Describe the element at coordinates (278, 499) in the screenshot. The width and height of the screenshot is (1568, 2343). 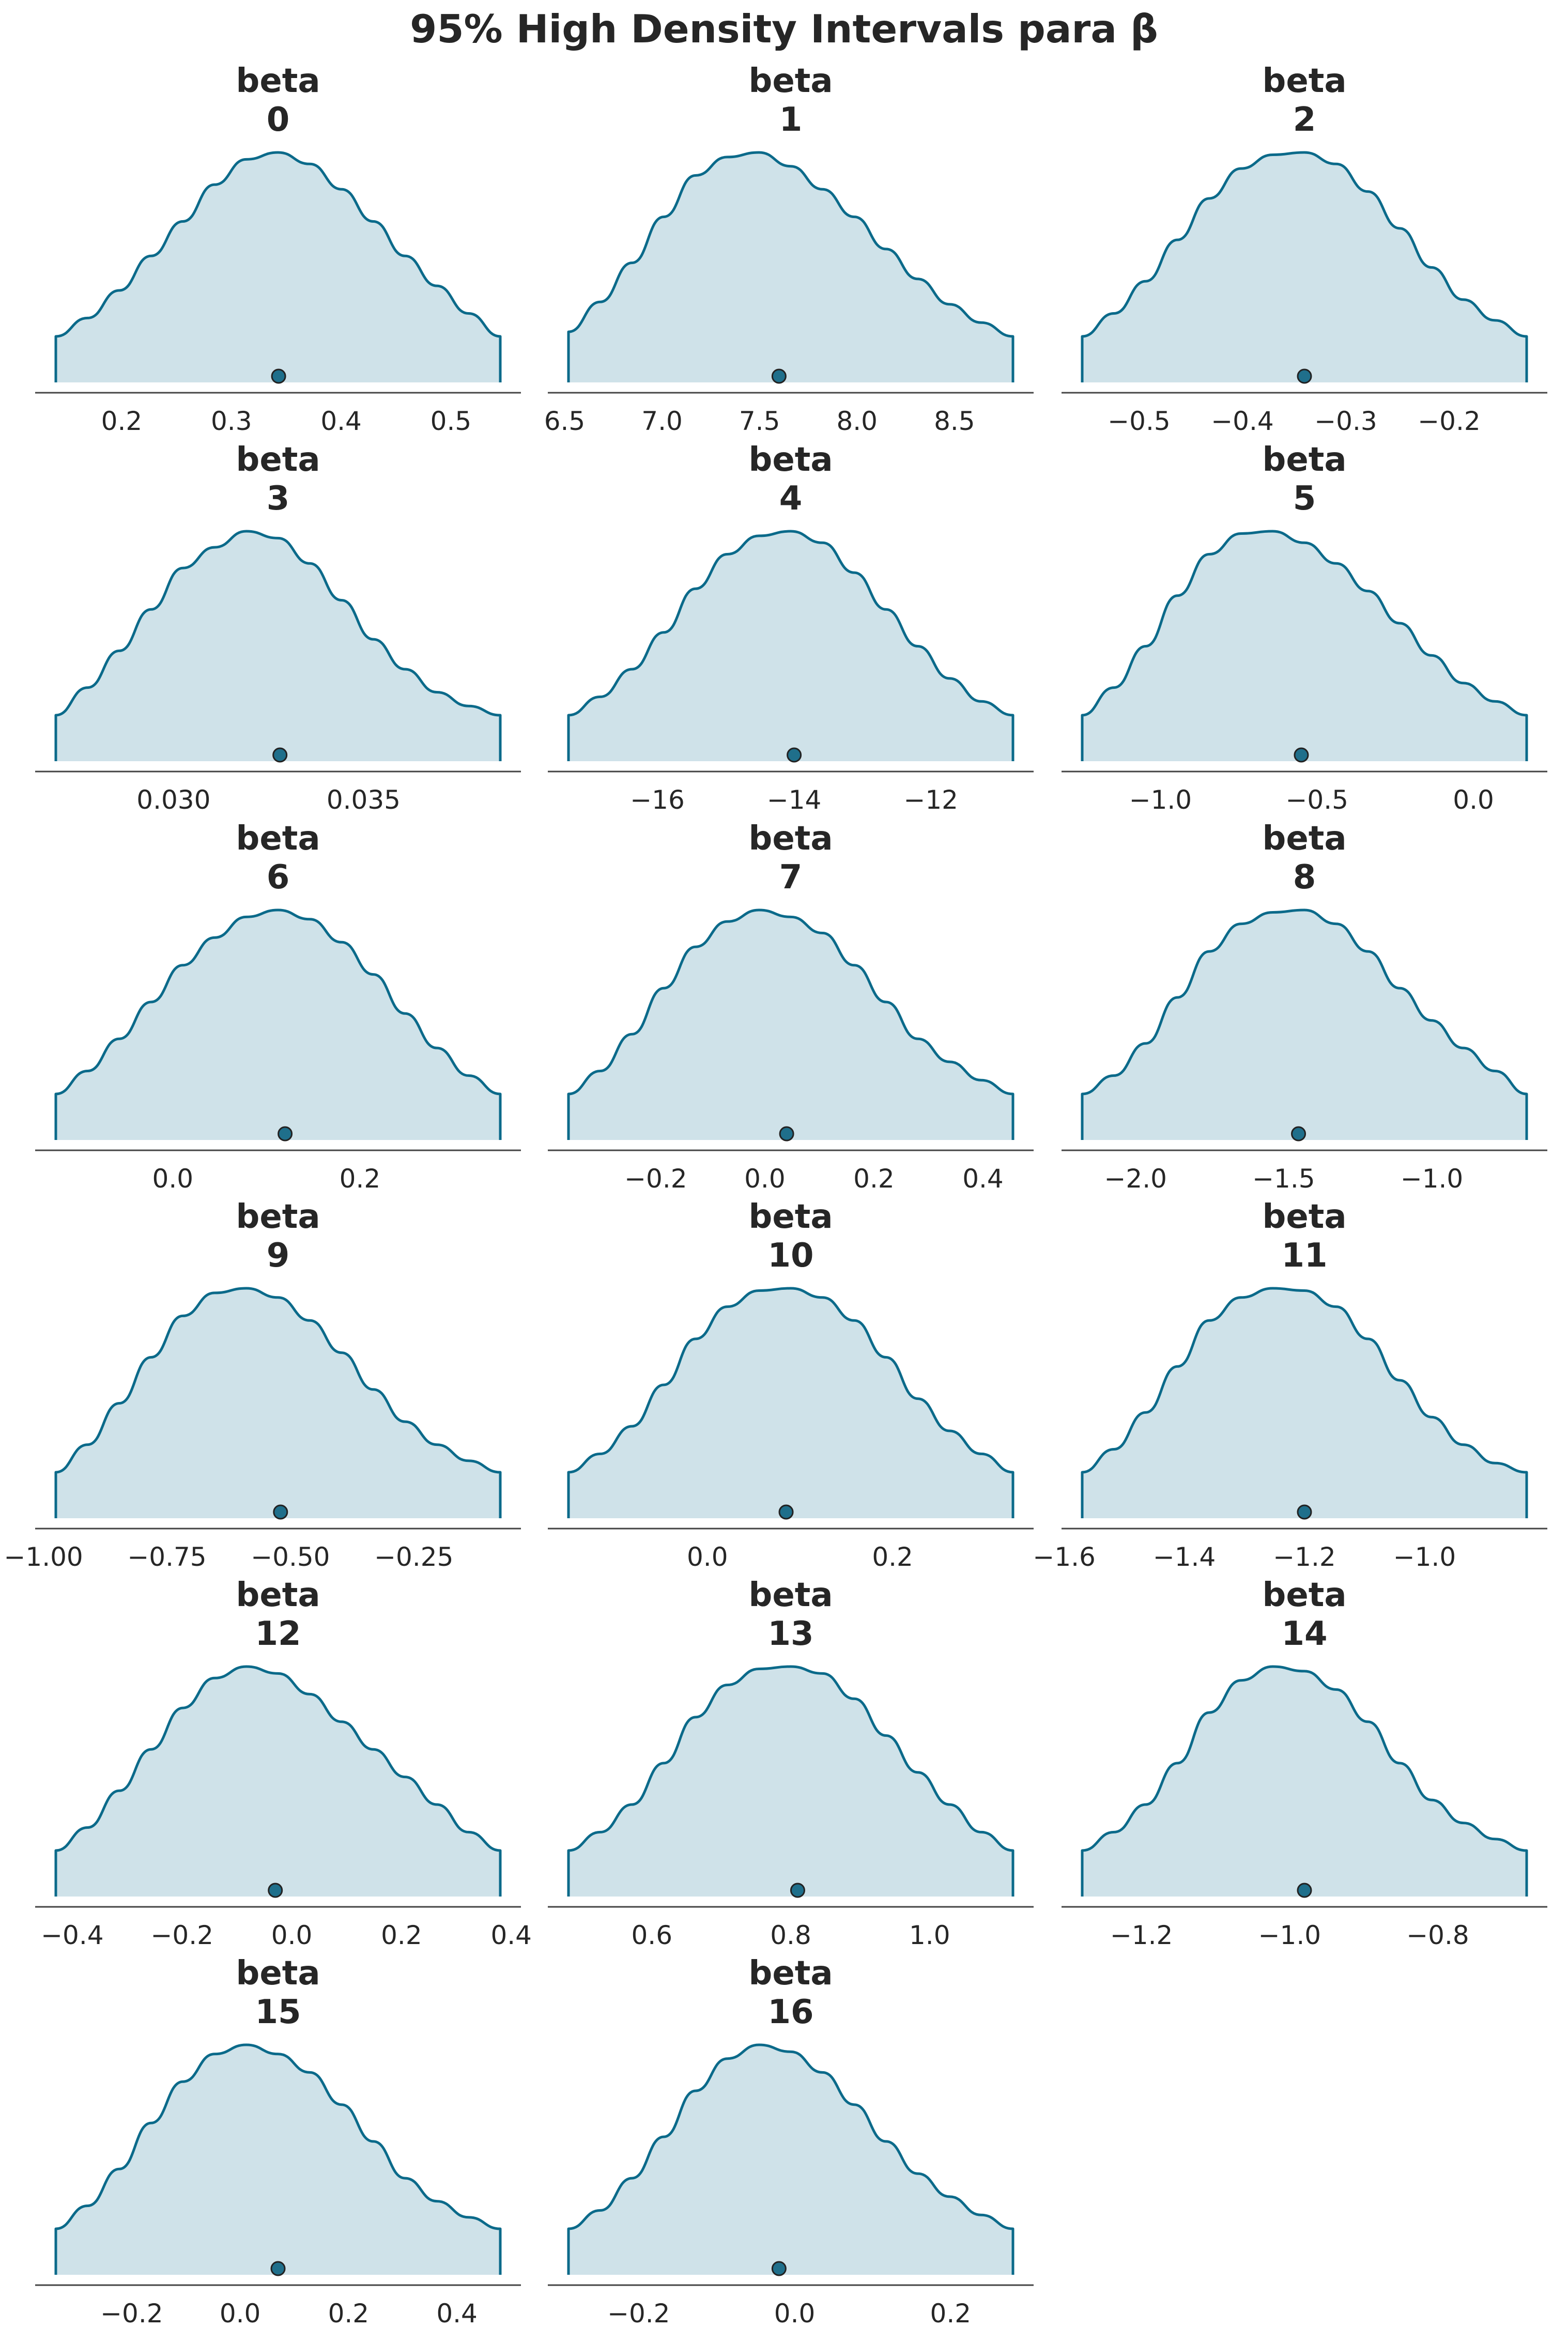
I see `subplot-title-index: 3` at that location.